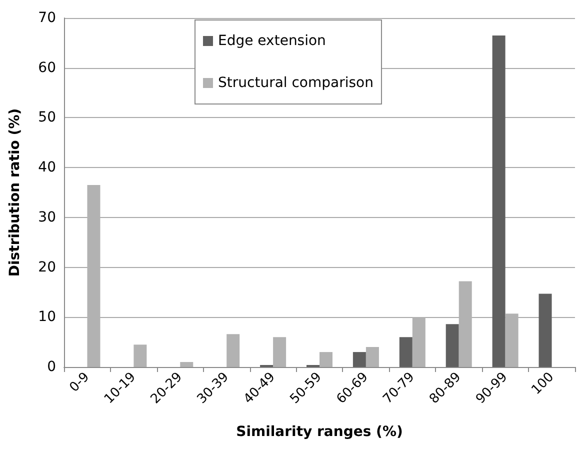 This screenshot has height=457, width=585. Describe the element at coordinates (47, 168) in the screenshot. I see `y-tick-label: 40` at that location.